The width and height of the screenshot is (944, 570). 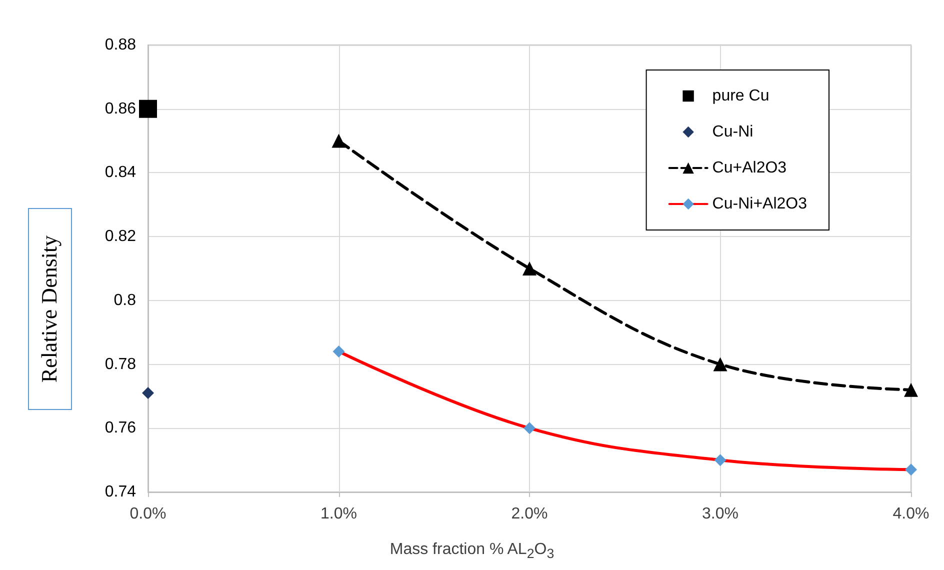 What do you see at coordinates (741, 96) in the screenshot?
I see `legend-label: pure Cu` at bounding box center [741, 96].